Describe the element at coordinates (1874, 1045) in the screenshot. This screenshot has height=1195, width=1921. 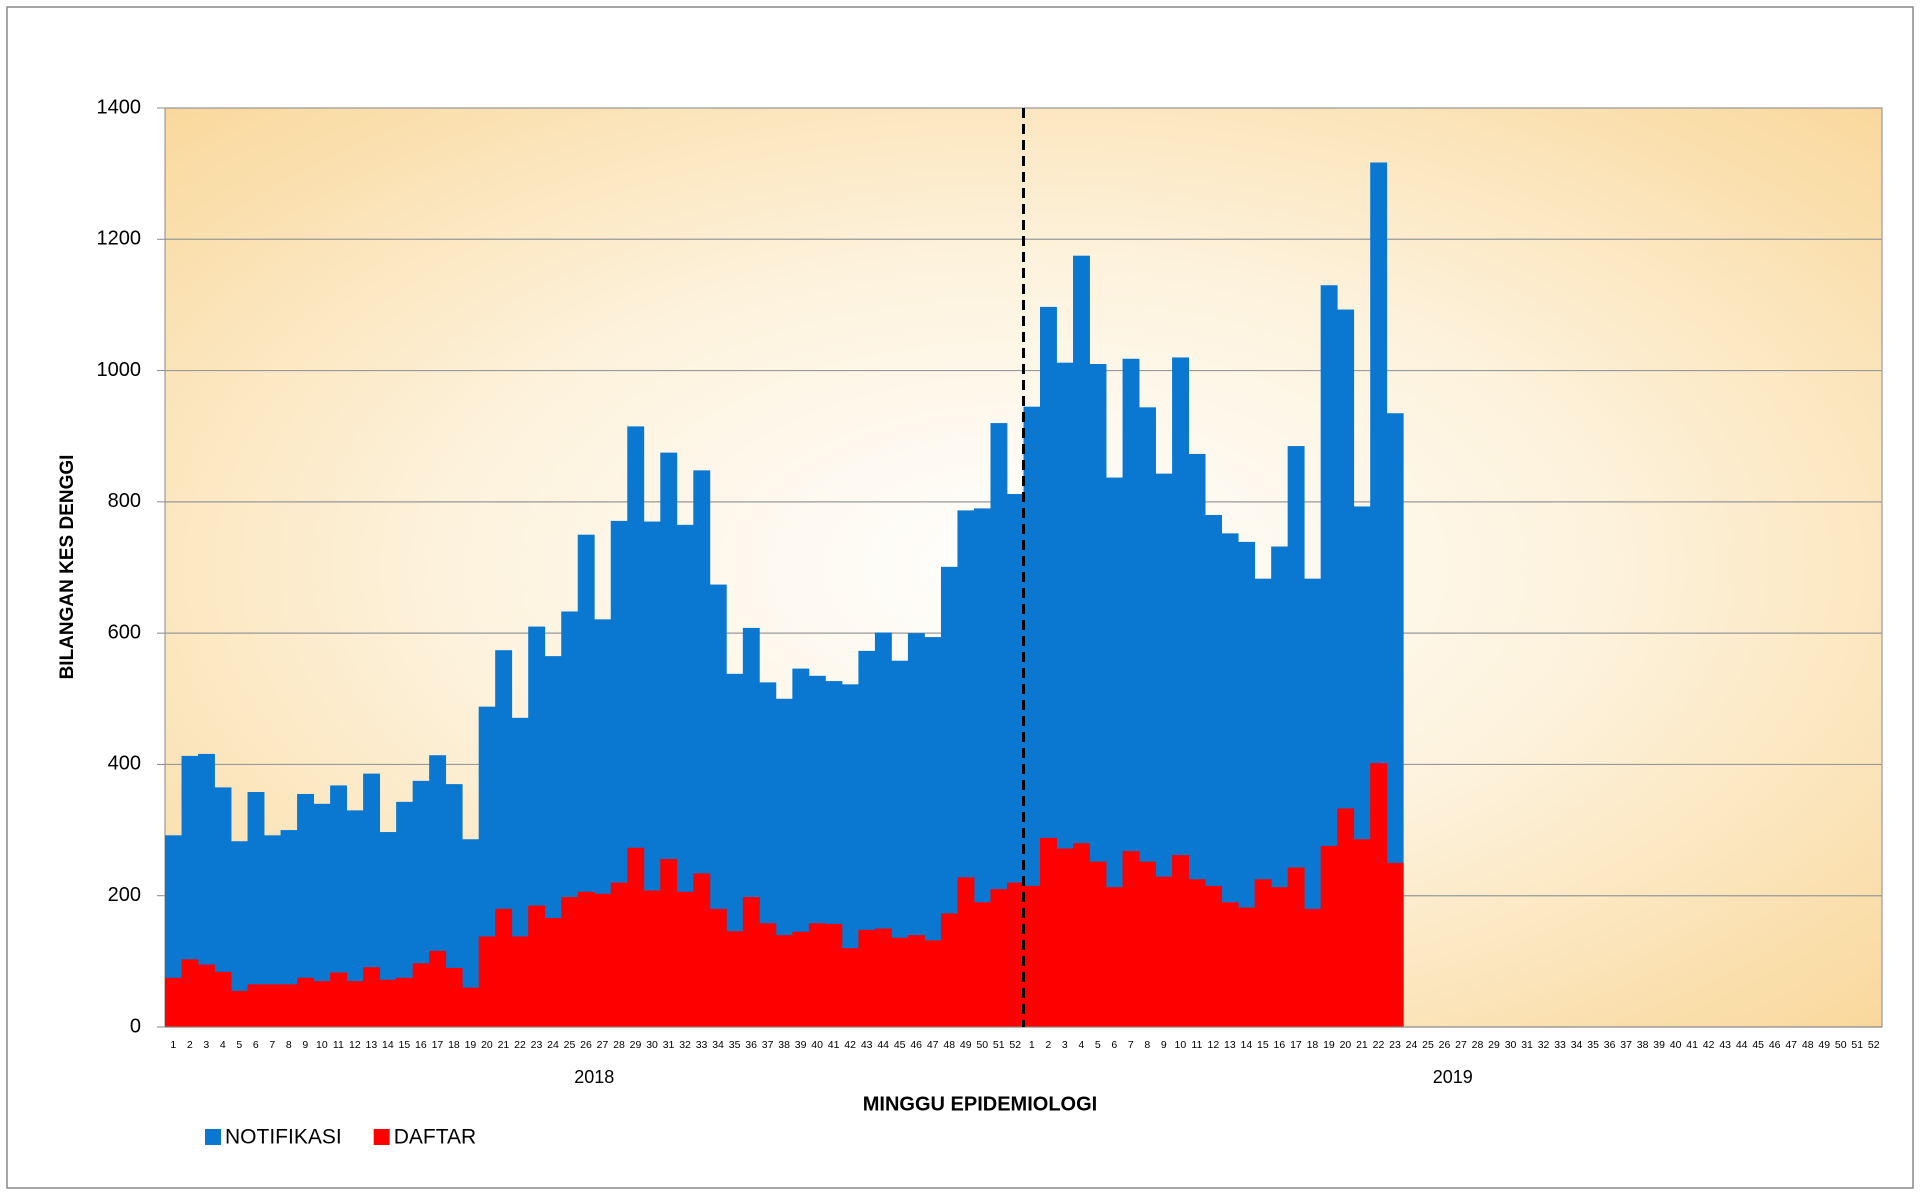
I see `x-tick-label: 52` at that location.